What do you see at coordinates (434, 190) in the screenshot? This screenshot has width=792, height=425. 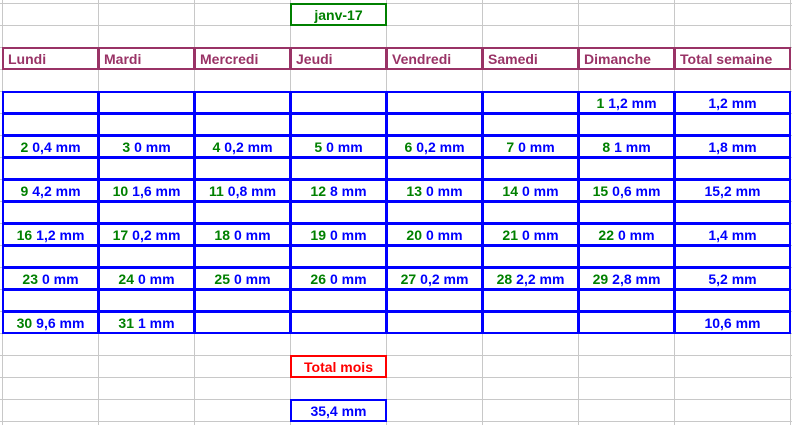 I see `day-cell-13: 13 0 mm` at bounding box center [434, 190].